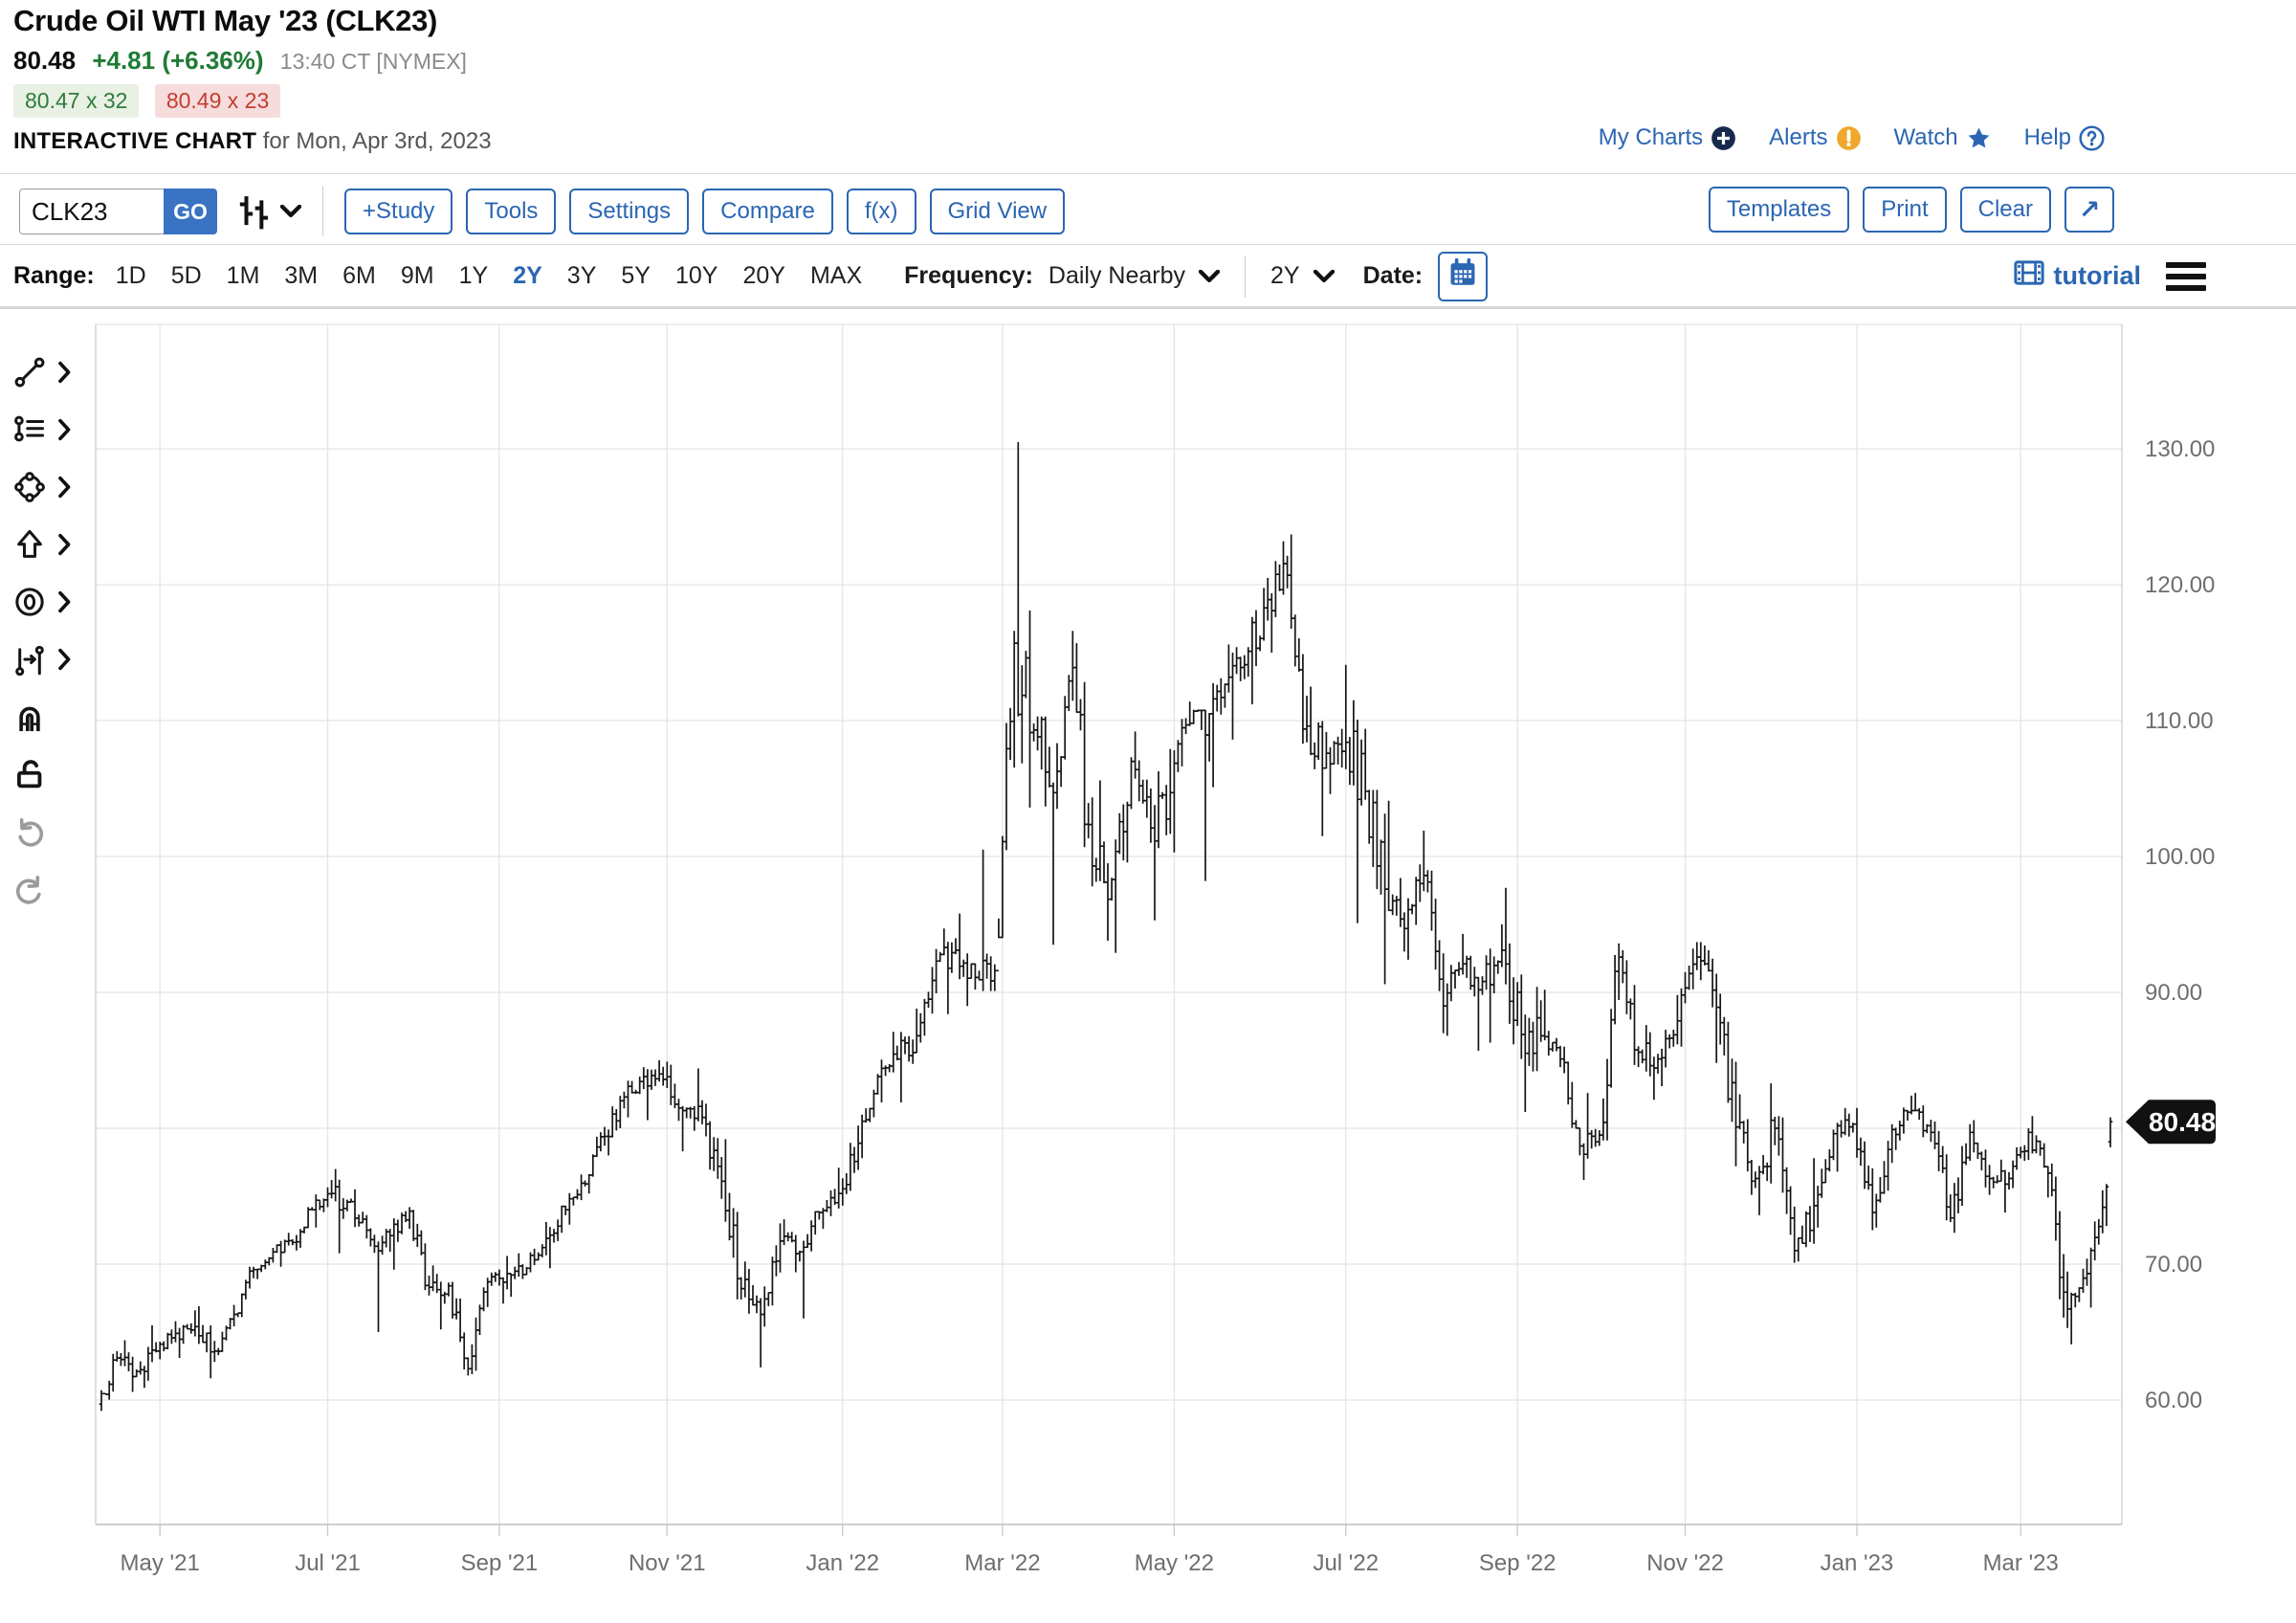  I want to click on shapes-tool, so click(52, 487).